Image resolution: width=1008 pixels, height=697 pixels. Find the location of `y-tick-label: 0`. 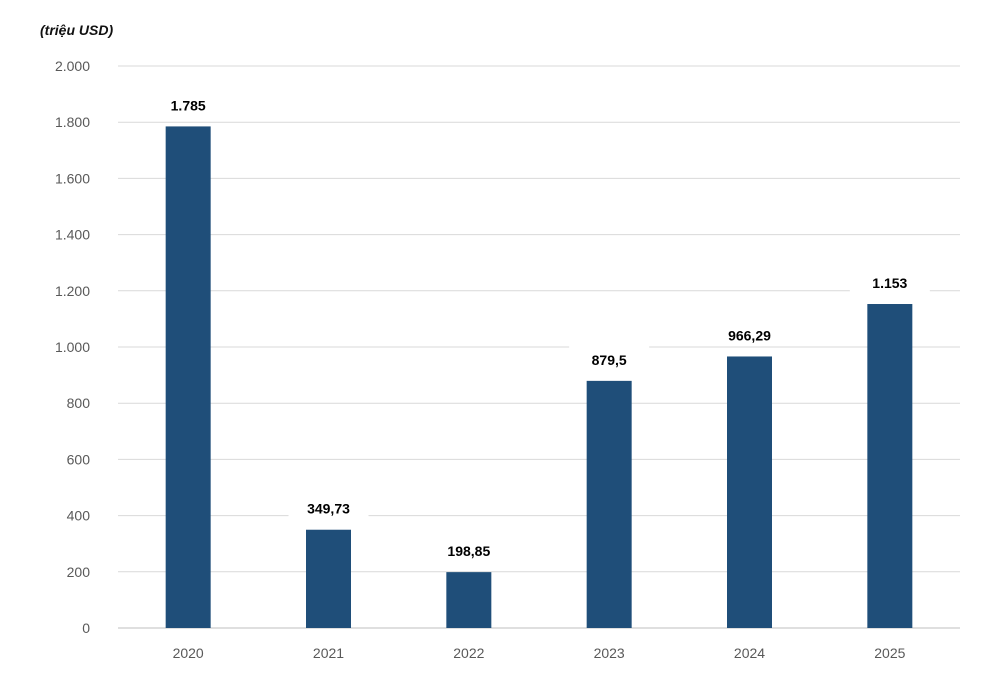

y-tick-label: 0 is located at coordinates (86, 628).